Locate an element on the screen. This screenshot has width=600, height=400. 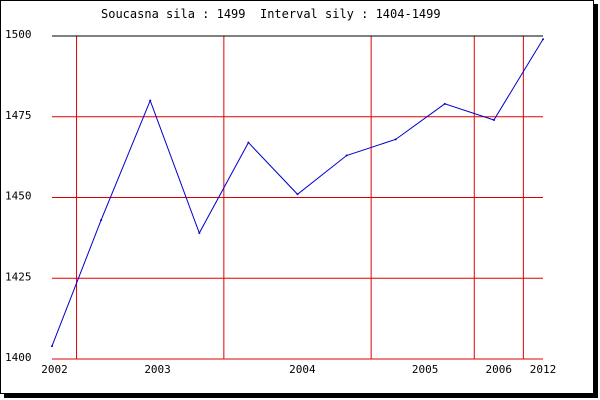
x-tick-label: 2004 is located at coordinates (302, 369).